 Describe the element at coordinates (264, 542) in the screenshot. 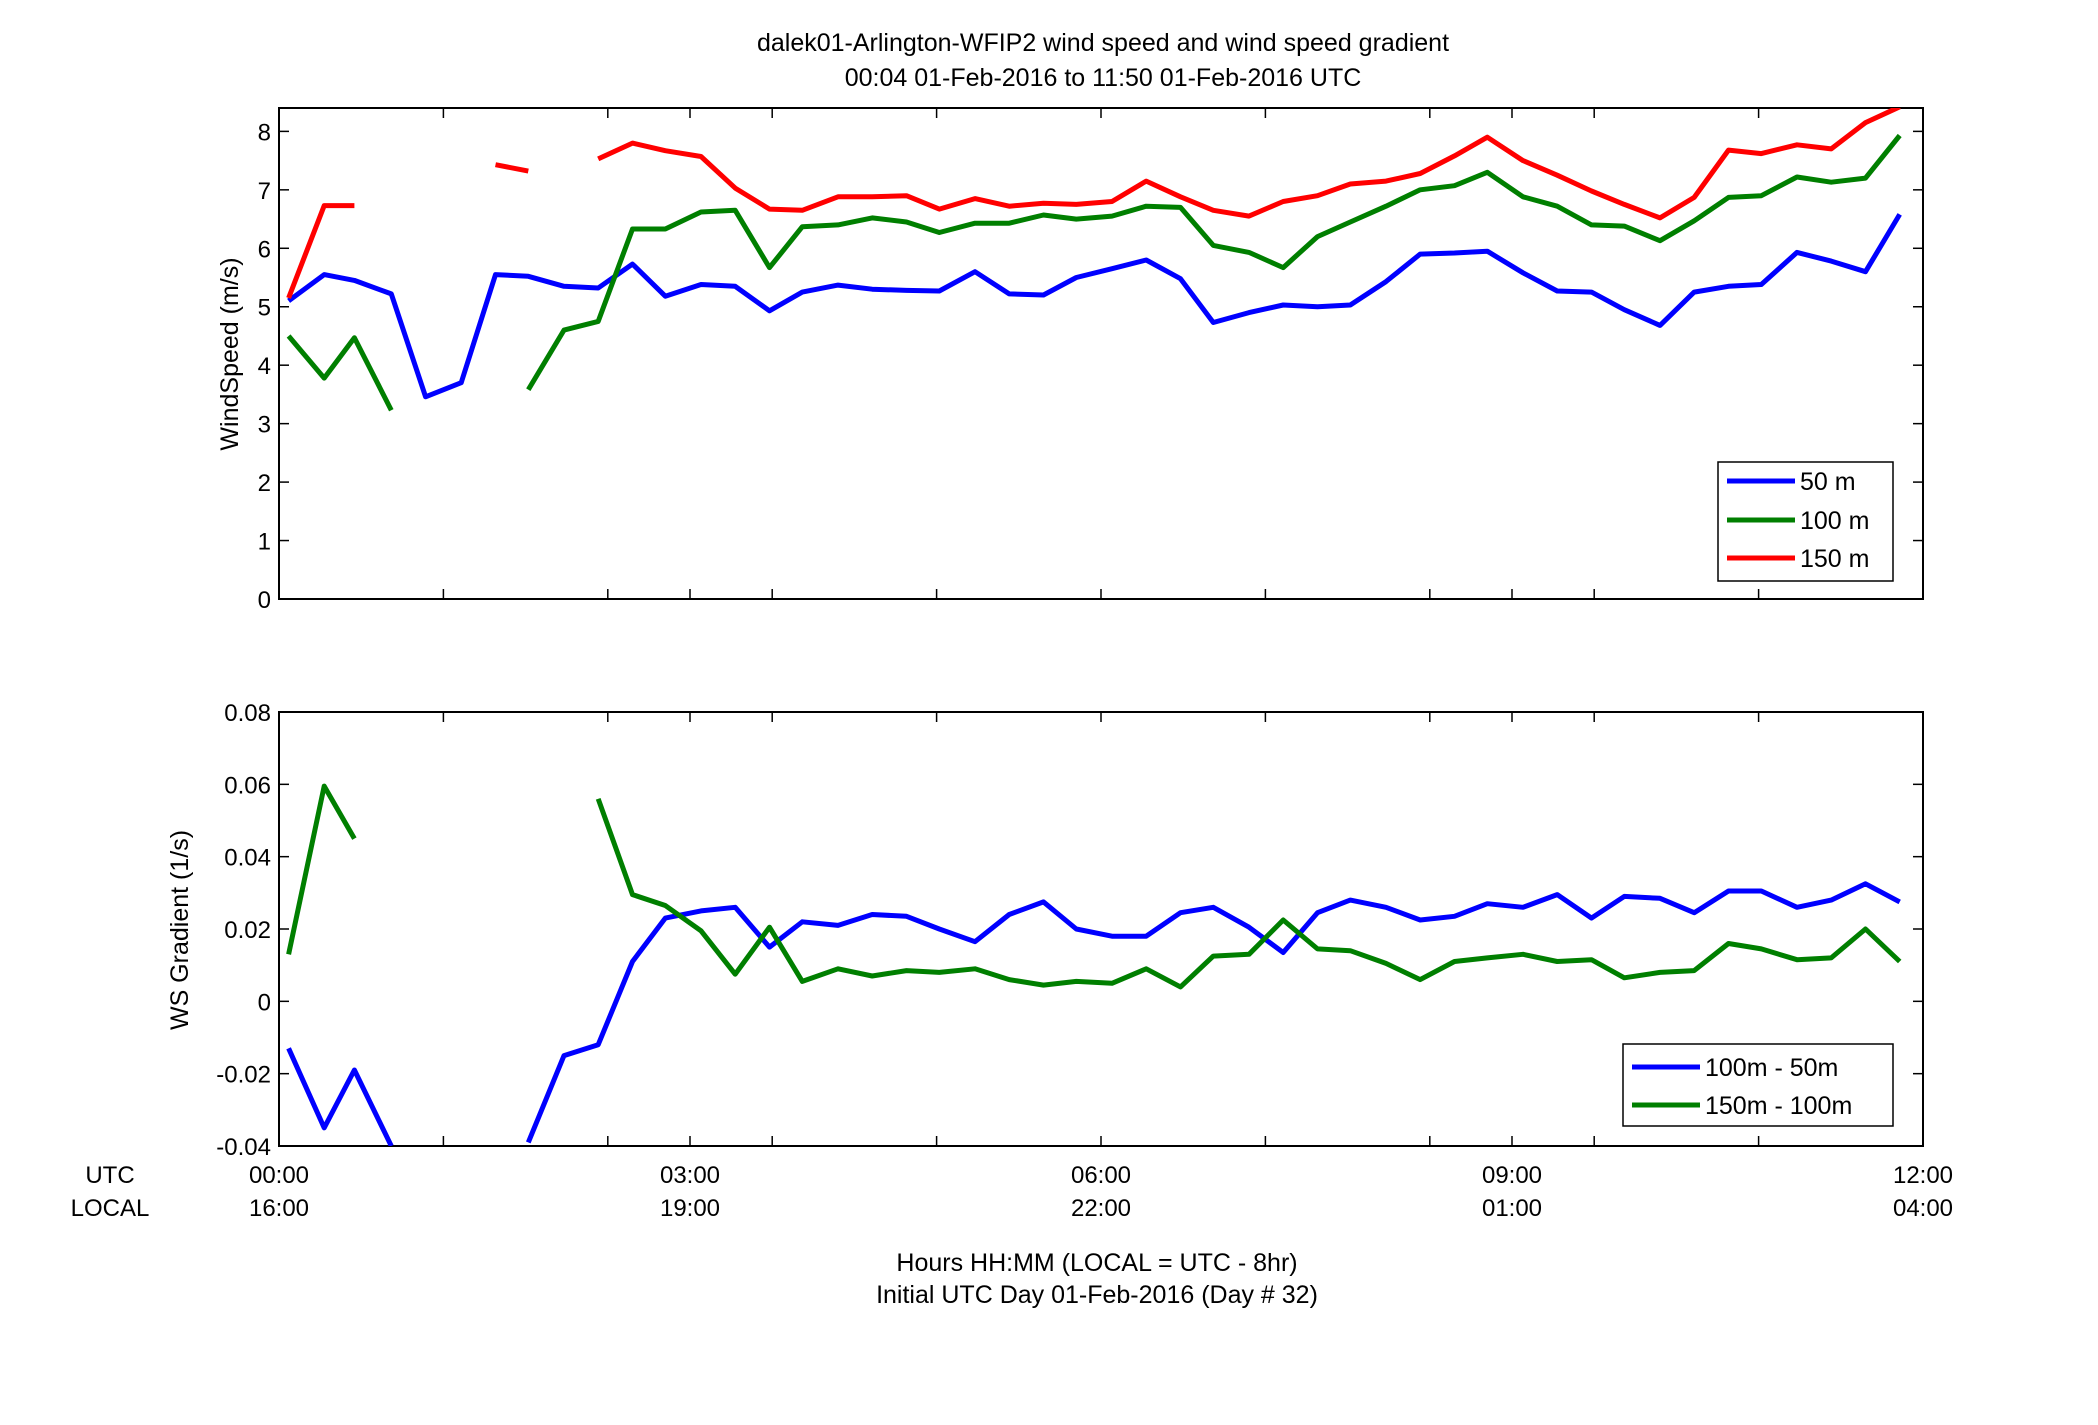

I see `speed-ytick-label: 1` at that location.